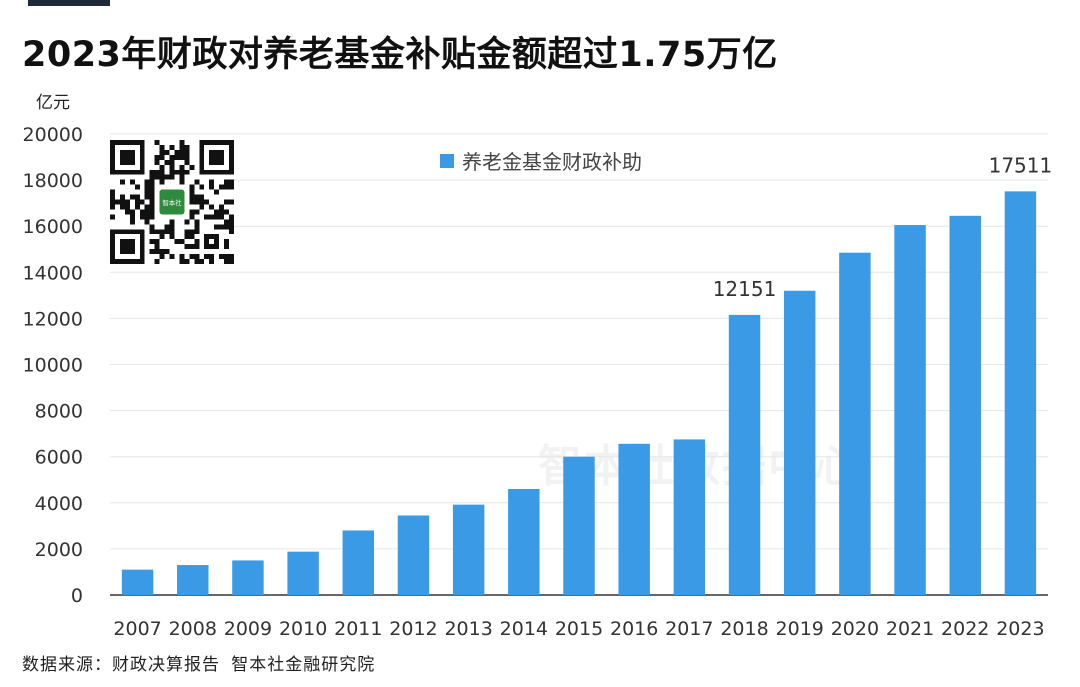 This screenshot has width=1080, height=687. What do you see at coordinates (193, 629) in the screenshot?
I see `x-tick-label: 2008` at bounding box center [193, 629].